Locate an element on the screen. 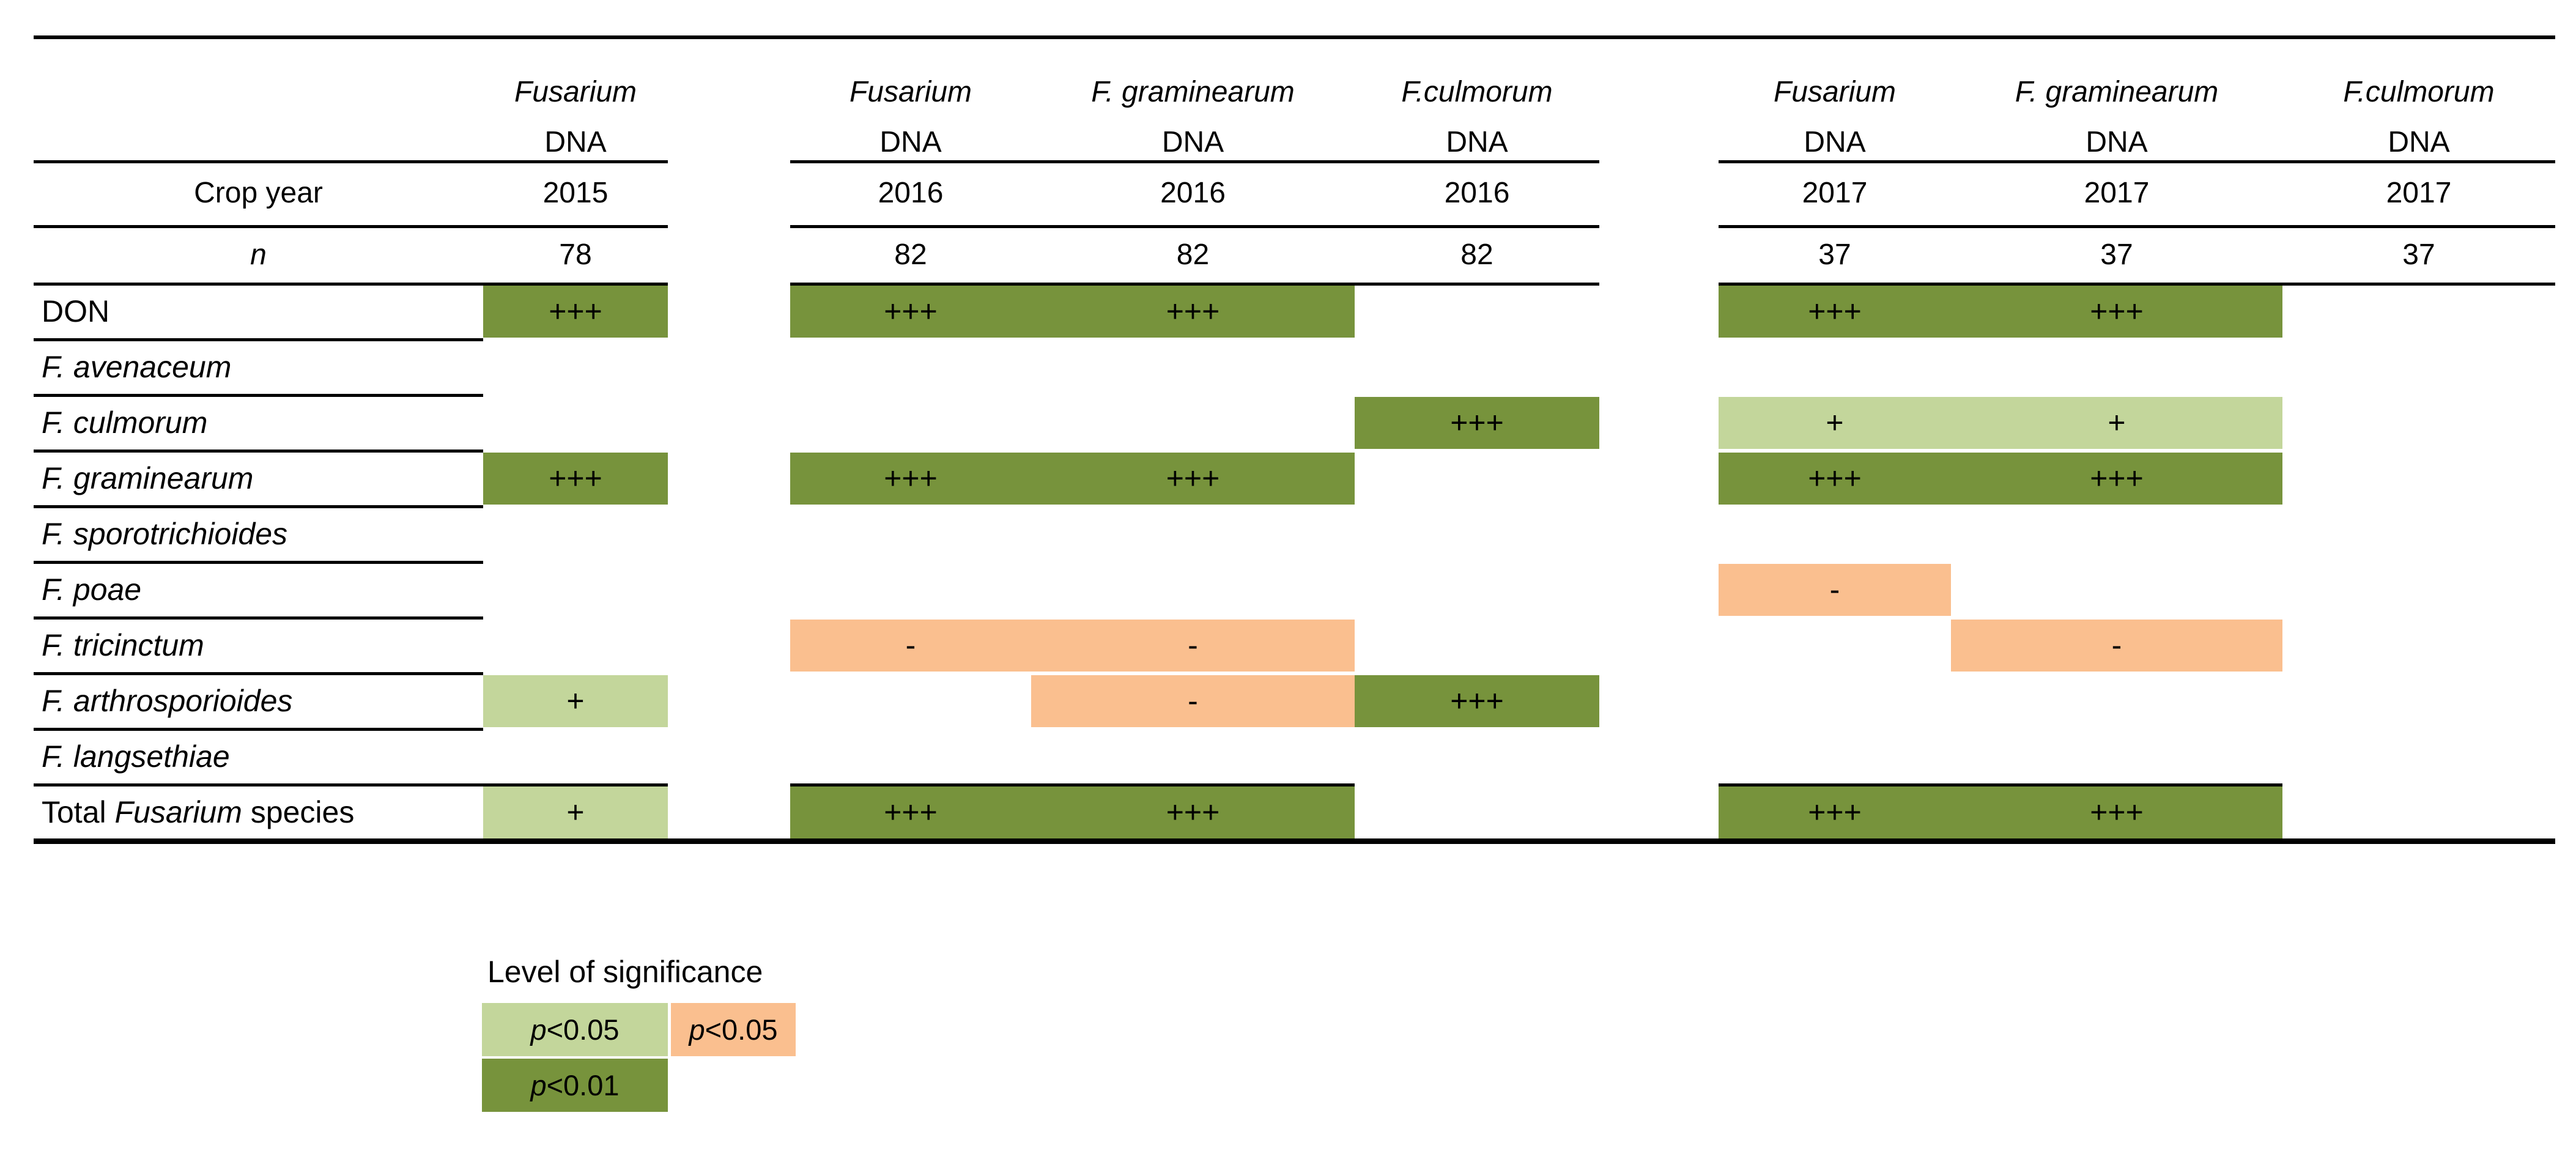 This screenshot has width=2576, height=1162. row-label: F. culmorum is located at coordinates (125, 422).